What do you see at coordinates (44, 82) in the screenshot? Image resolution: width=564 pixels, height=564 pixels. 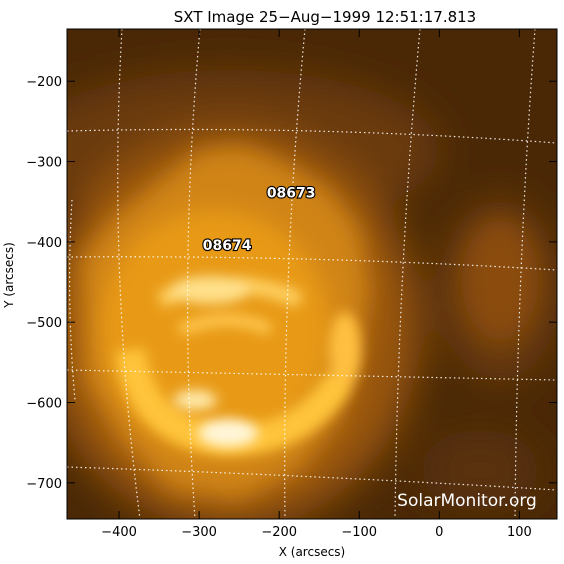 I see `y-tick-label: −200` at bounding box center [44, 82].